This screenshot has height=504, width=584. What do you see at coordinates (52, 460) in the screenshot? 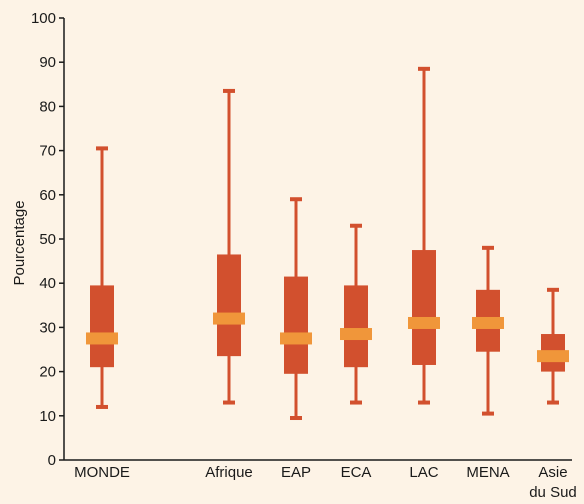
I see `y-tick-label: 0` at bounding box center [52, 460].